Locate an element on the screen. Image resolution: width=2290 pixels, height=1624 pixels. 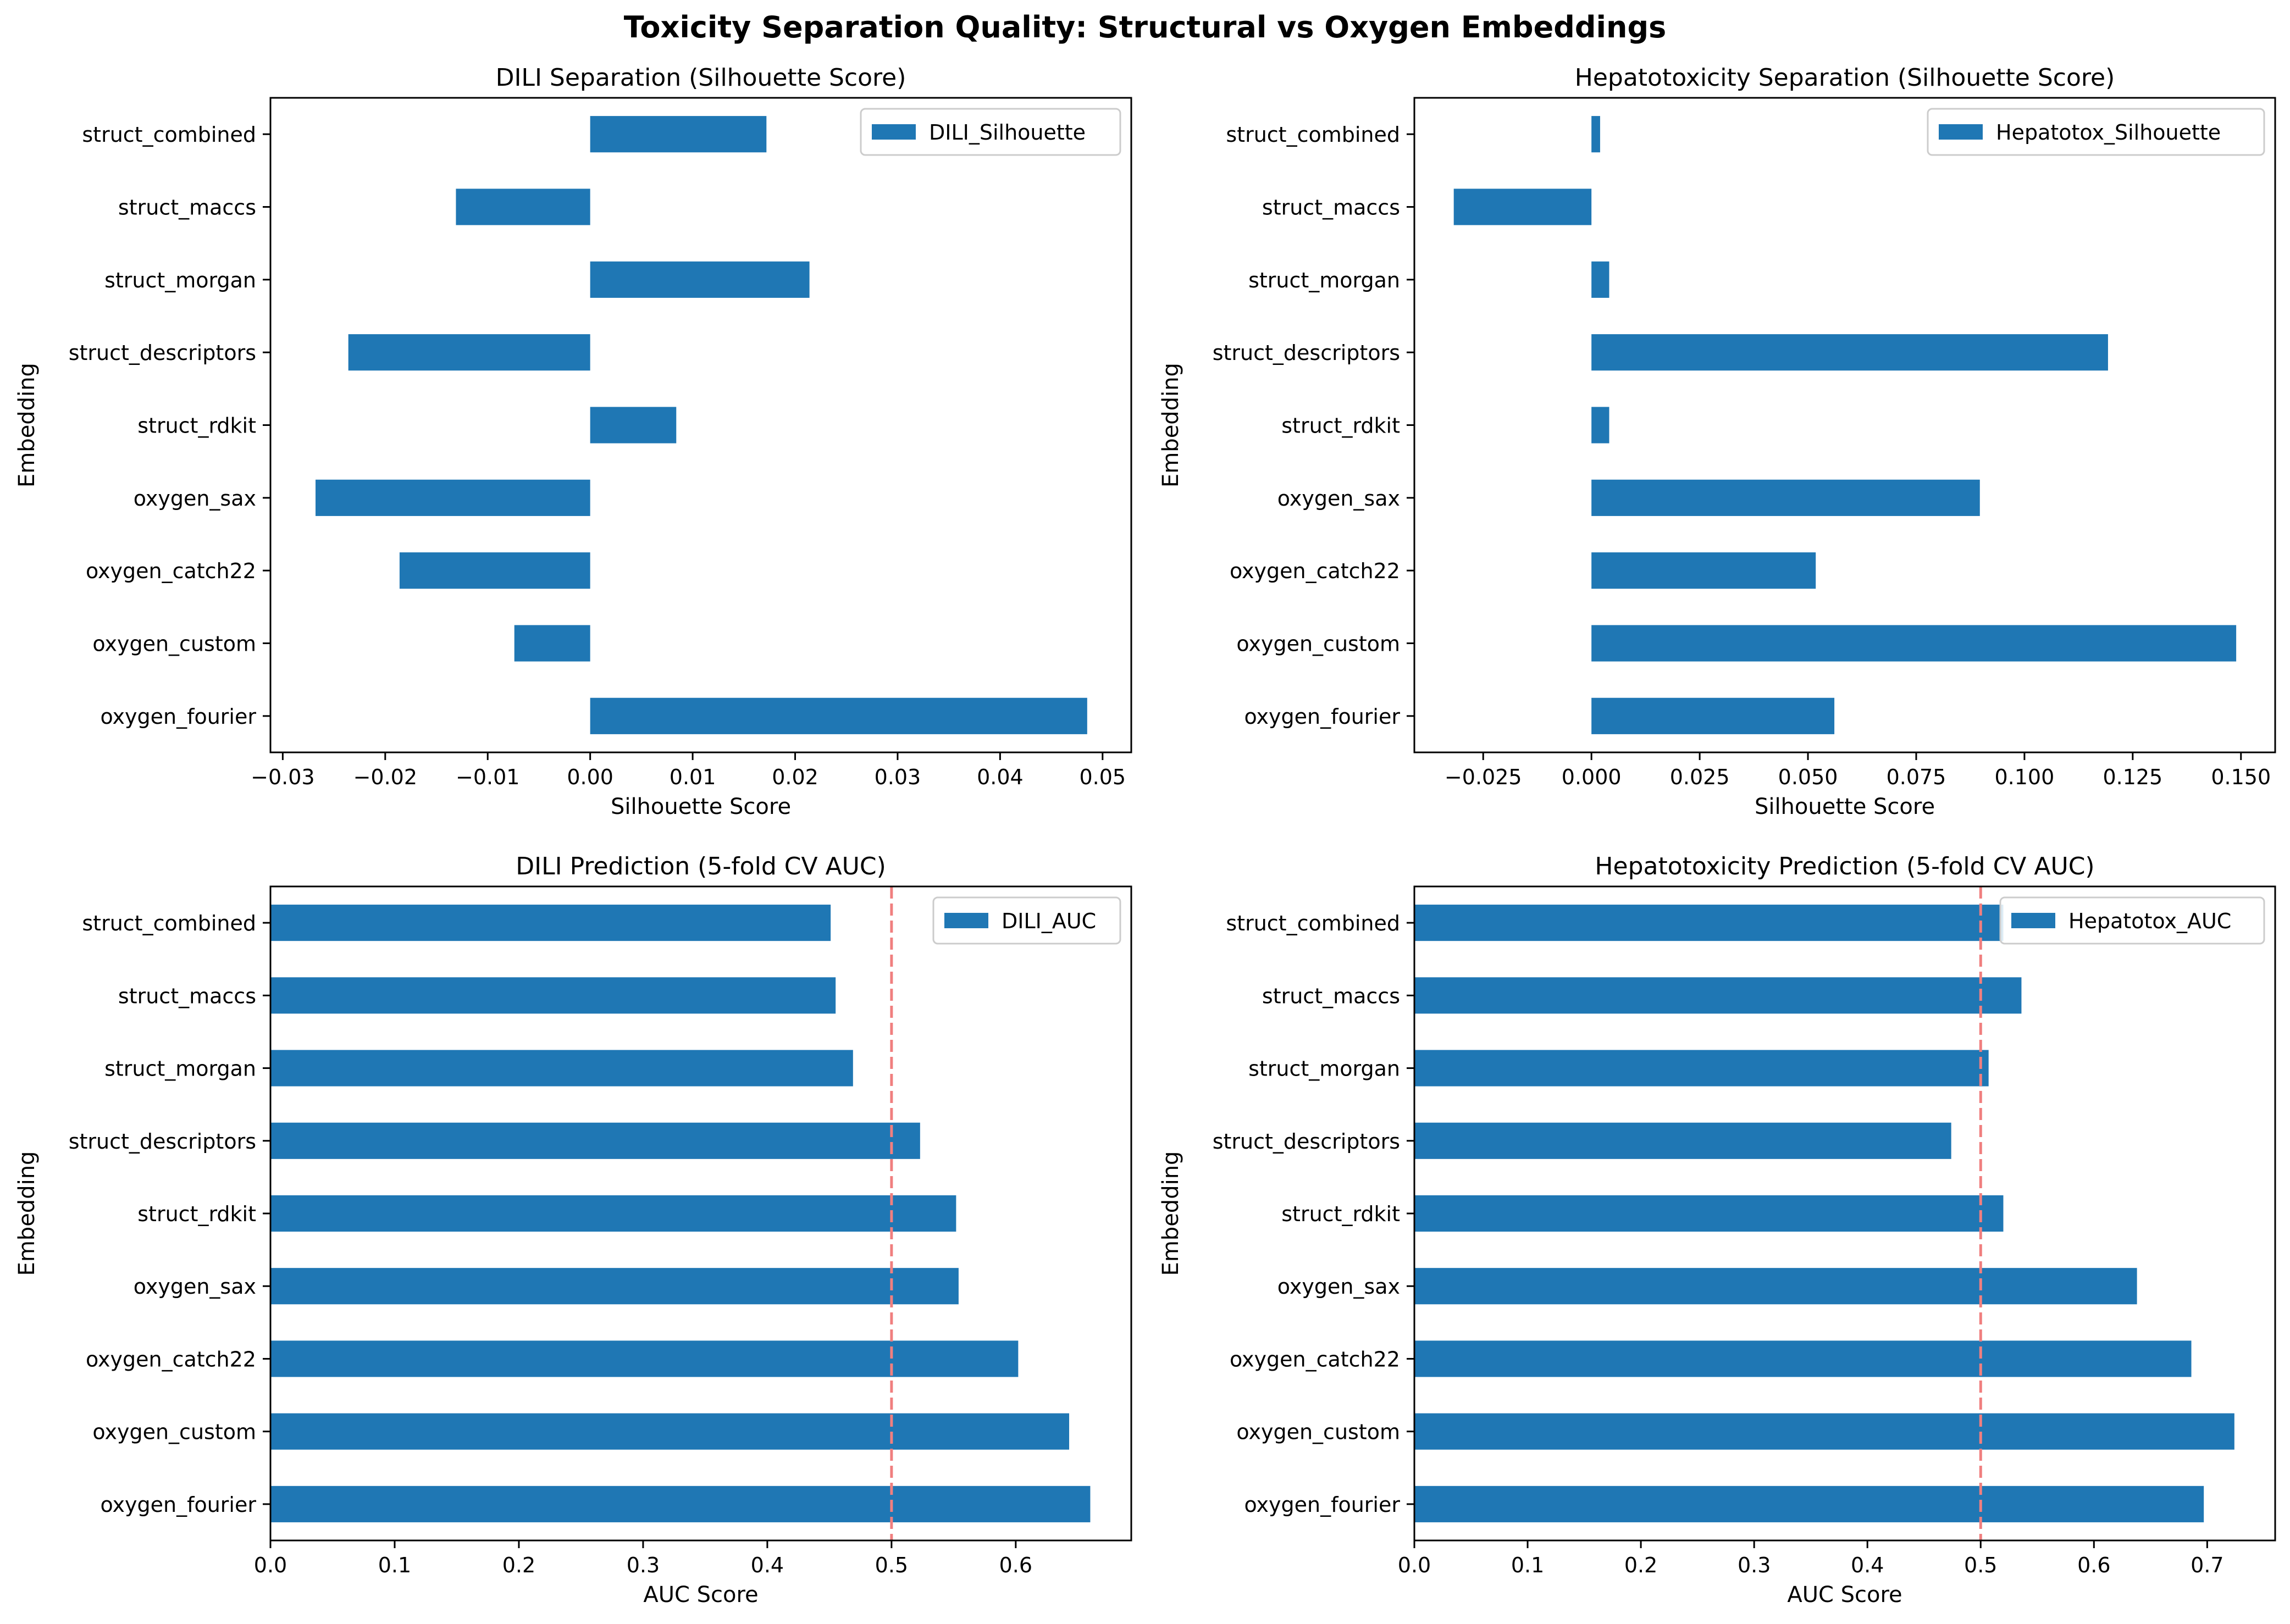
legend: Hepatotox_AUC is located at coordinates (2132, 920).